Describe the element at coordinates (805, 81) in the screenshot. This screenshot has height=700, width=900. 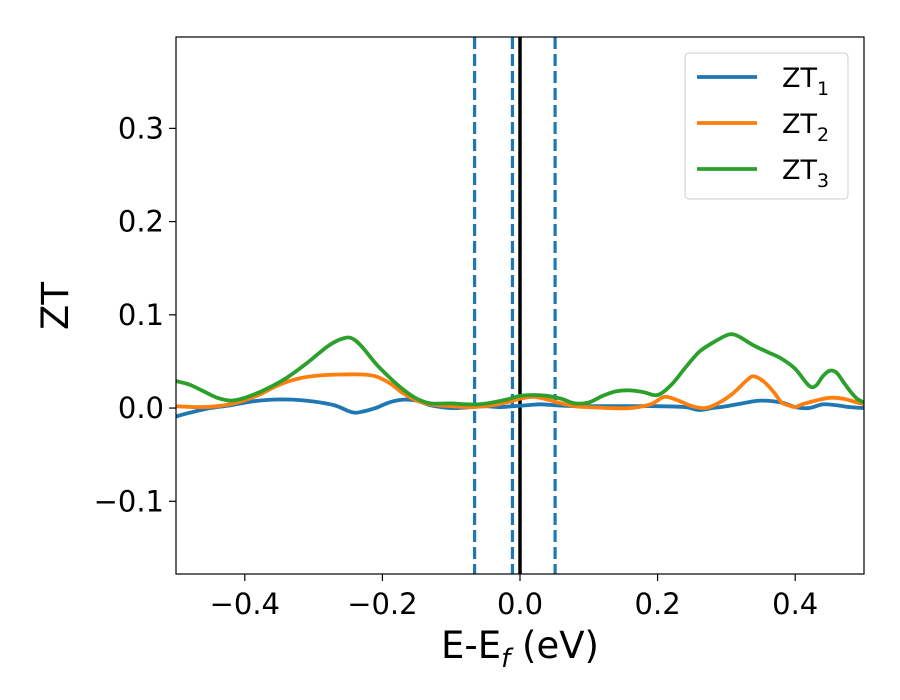
I see `legend-label-zt1: ZT1` at that location.